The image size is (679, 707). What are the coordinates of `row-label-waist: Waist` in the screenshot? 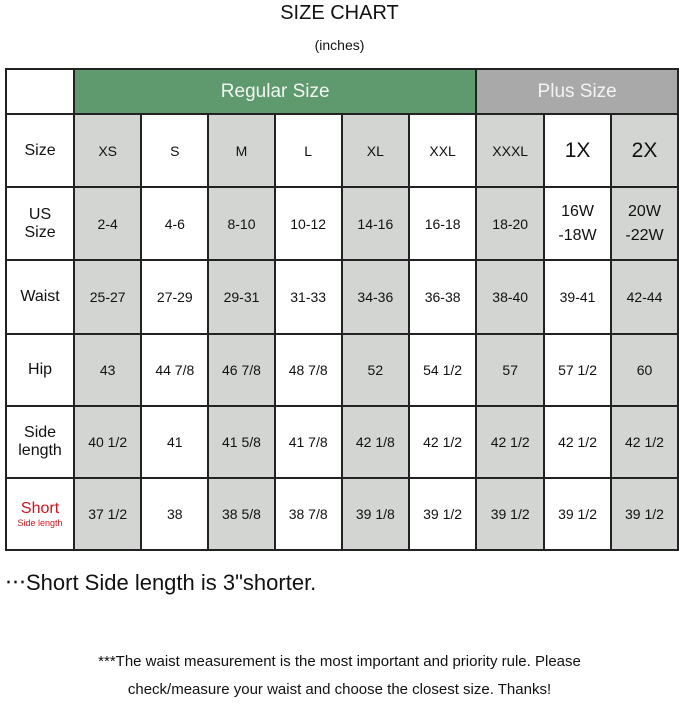 It's located at (40, 297).